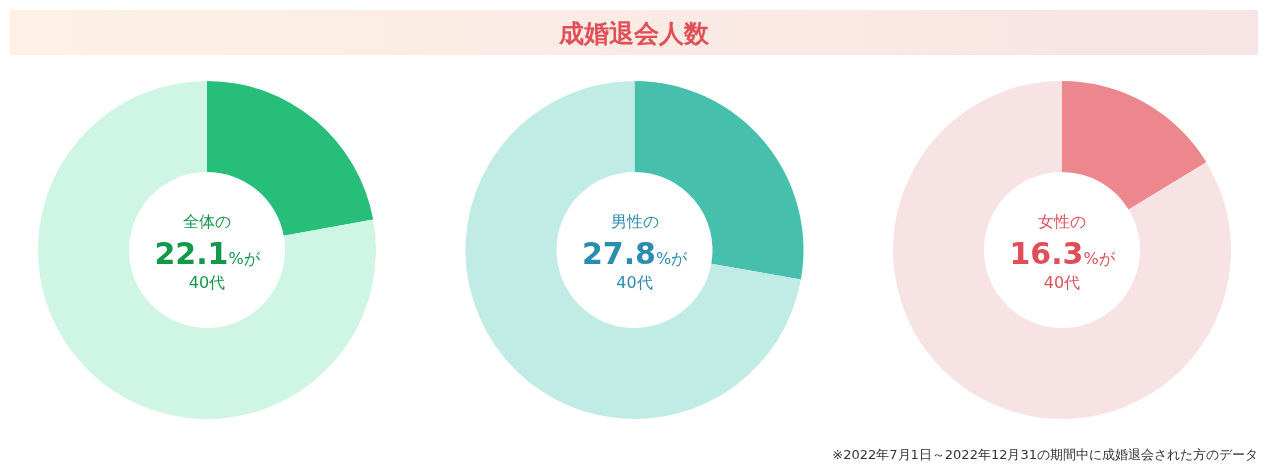  What do you see at coordinates (207, 221) in the screenshot?
I see `text: 全体の` at bounding box center [207, 221].